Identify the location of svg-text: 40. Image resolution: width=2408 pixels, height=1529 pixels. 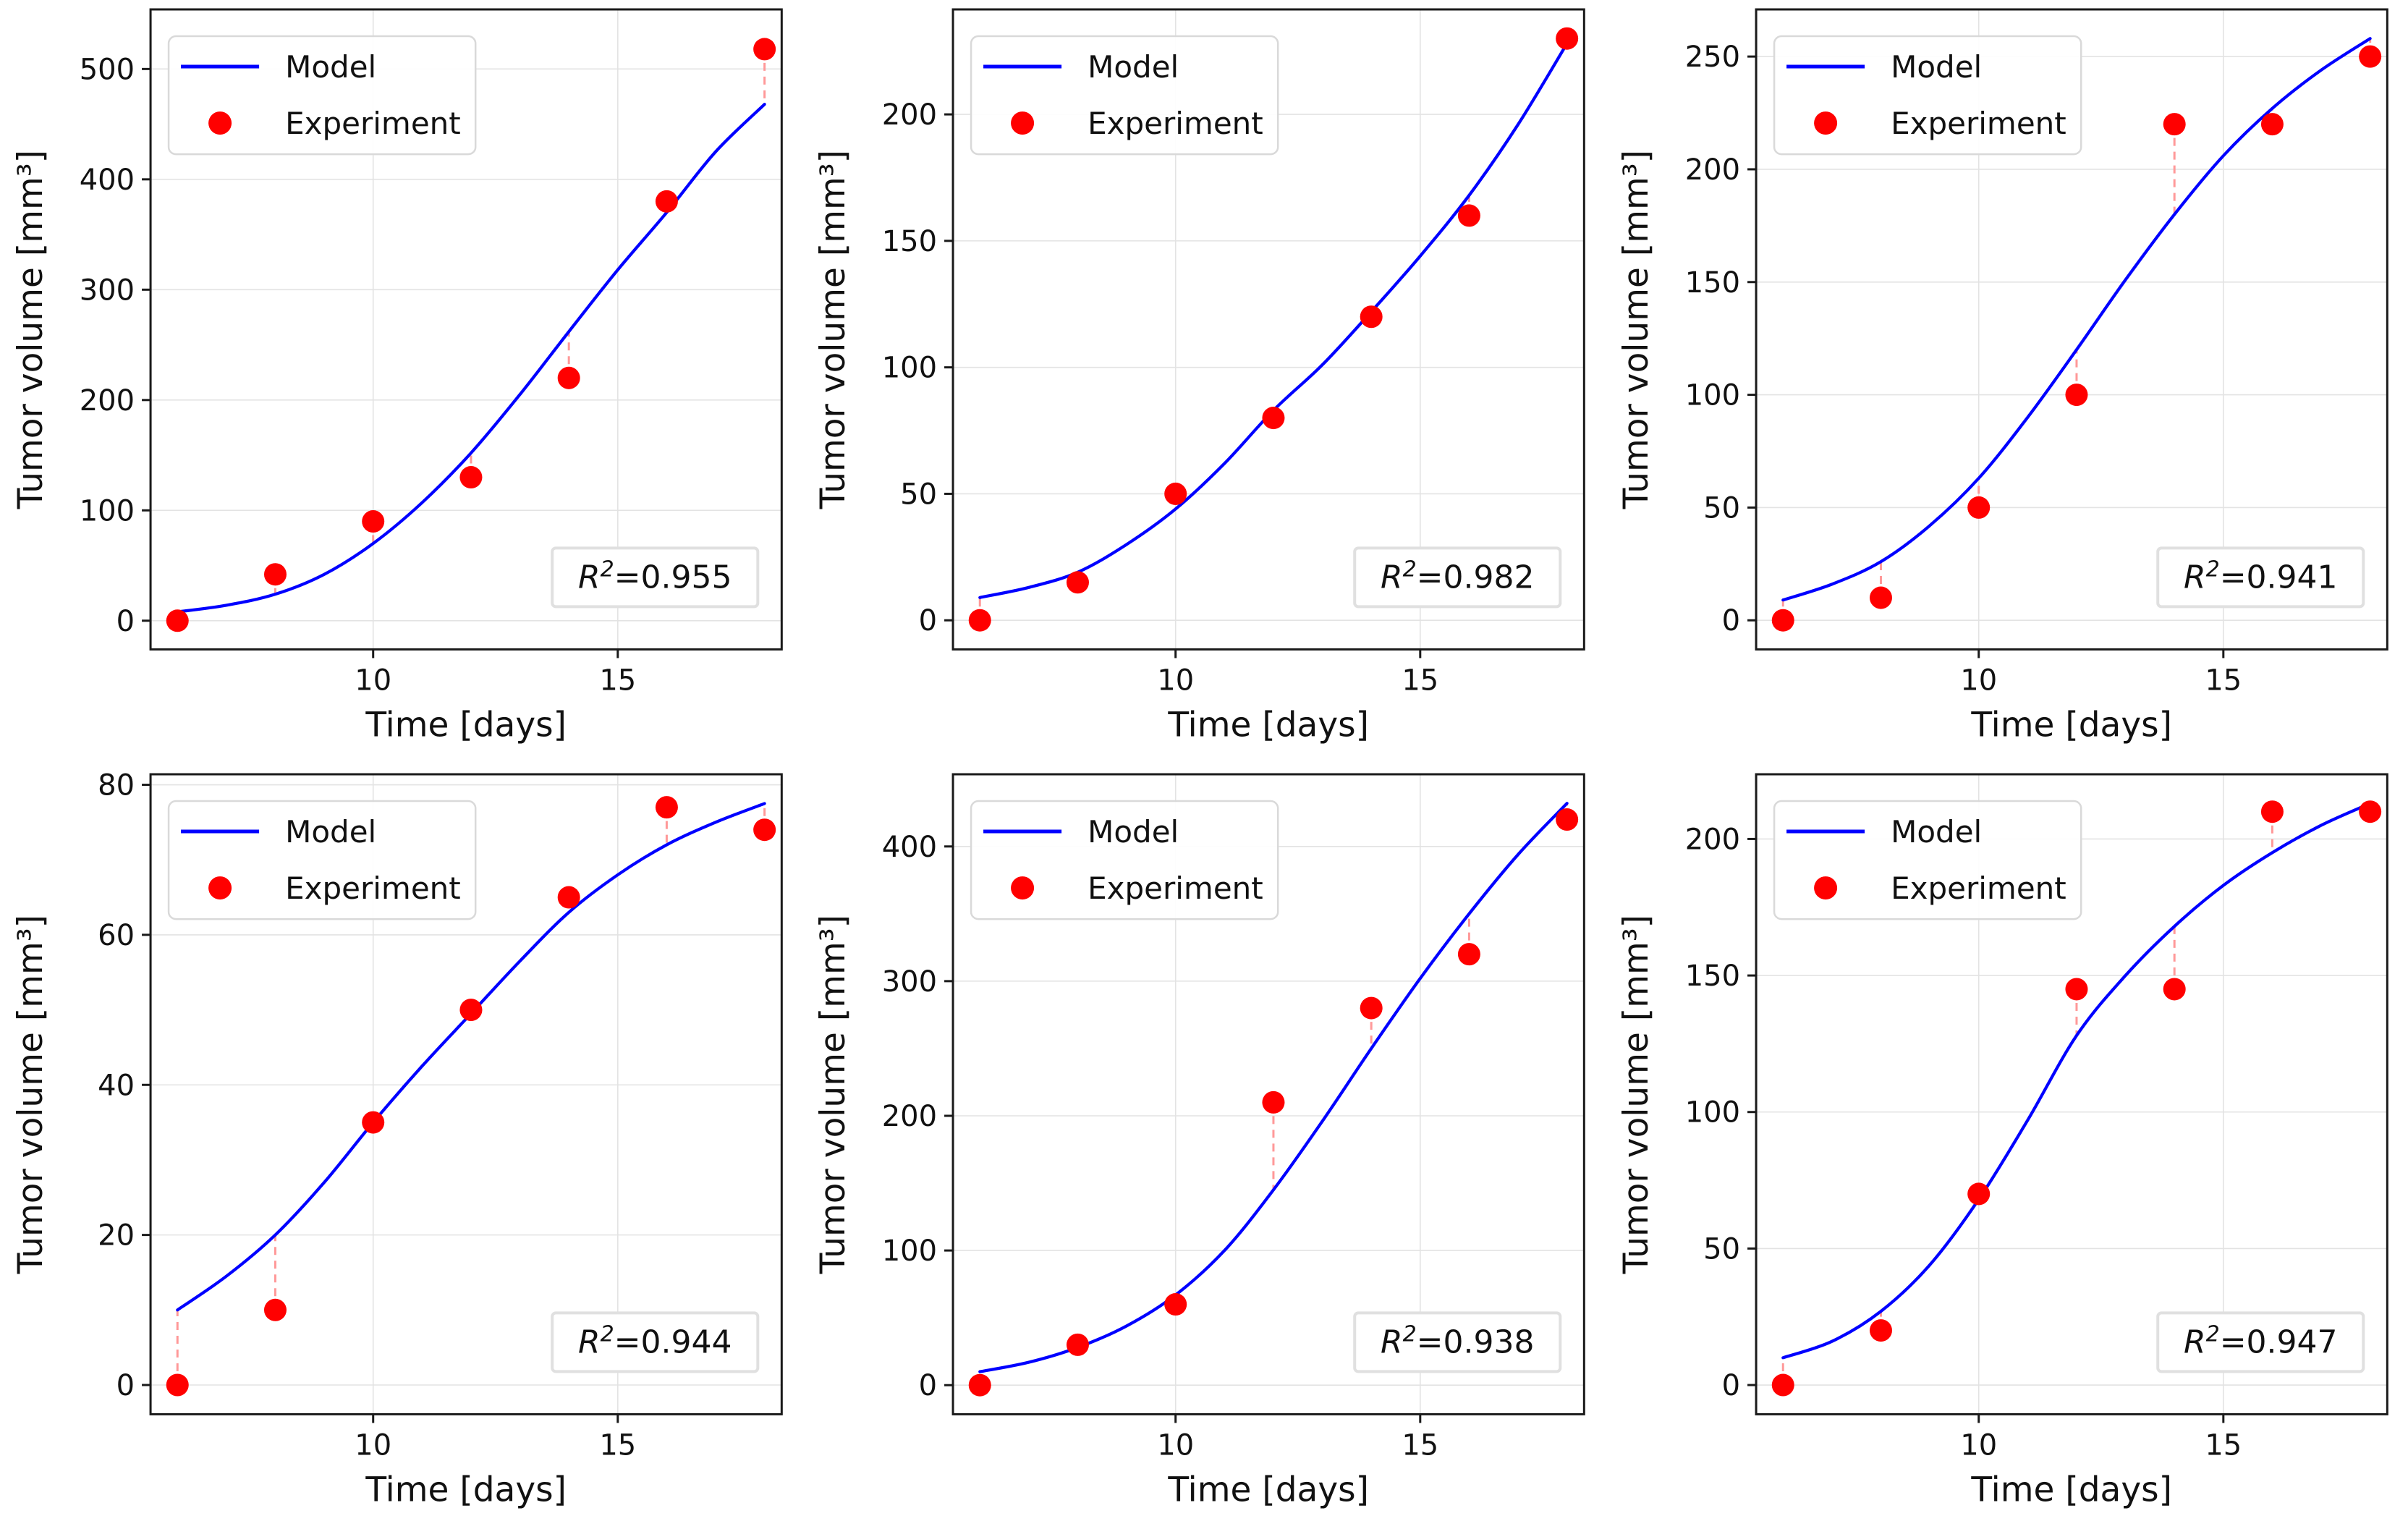
(116, 1085).